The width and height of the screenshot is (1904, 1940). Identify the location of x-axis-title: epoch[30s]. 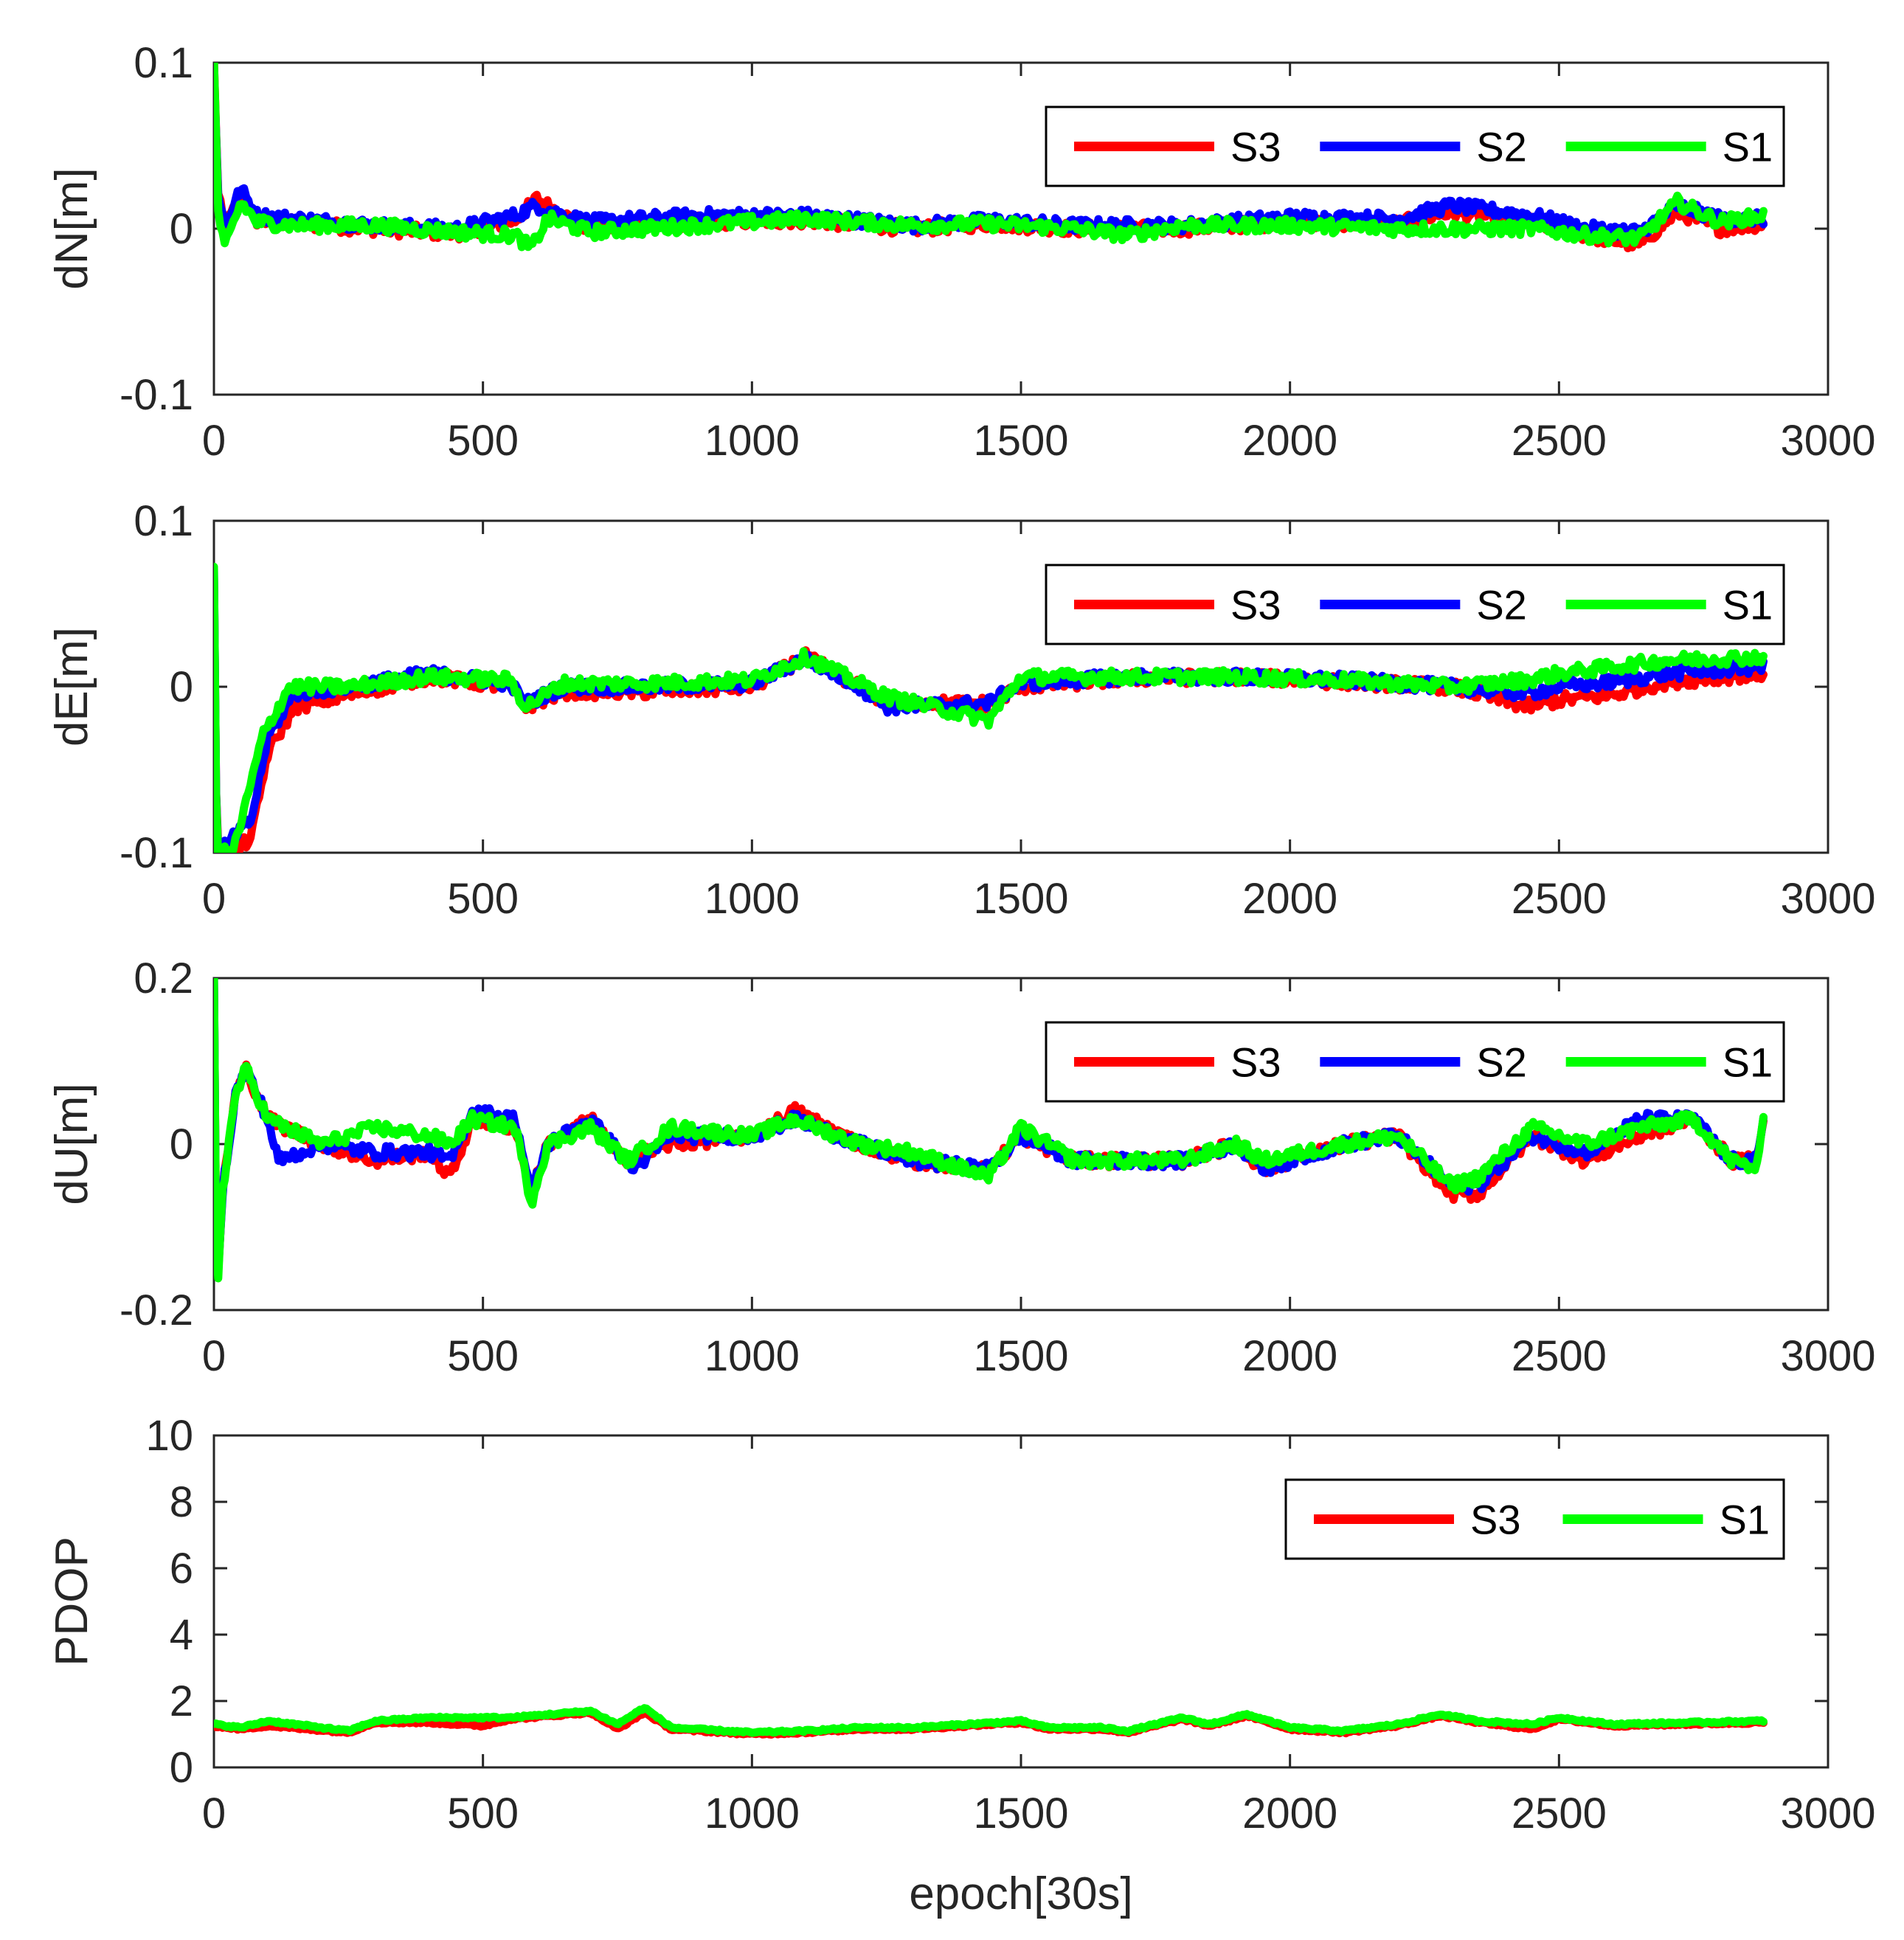
(1021, 1894).